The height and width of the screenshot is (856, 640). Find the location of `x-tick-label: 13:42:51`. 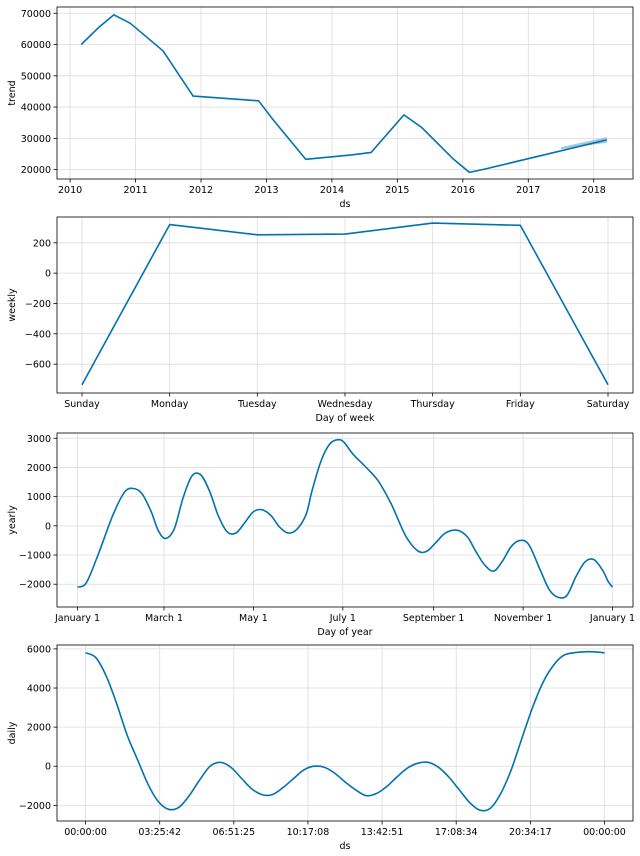

x-tick-label: 13:42:51 is located at coordinates (382, 832).